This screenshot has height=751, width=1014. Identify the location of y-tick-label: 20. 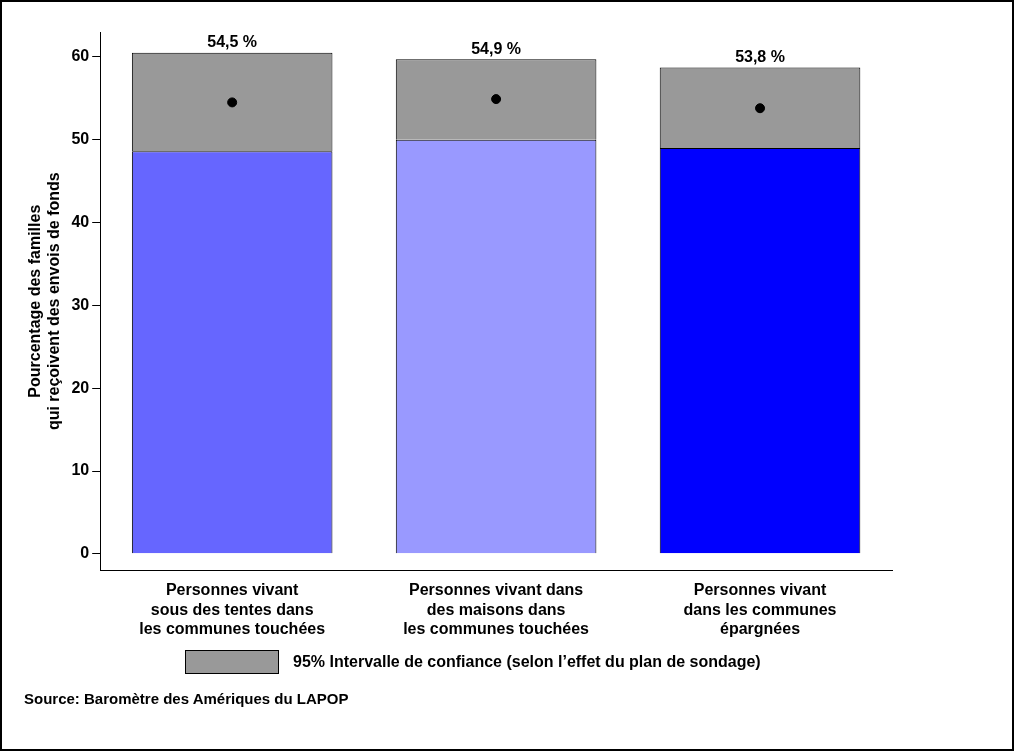
(80, 387).